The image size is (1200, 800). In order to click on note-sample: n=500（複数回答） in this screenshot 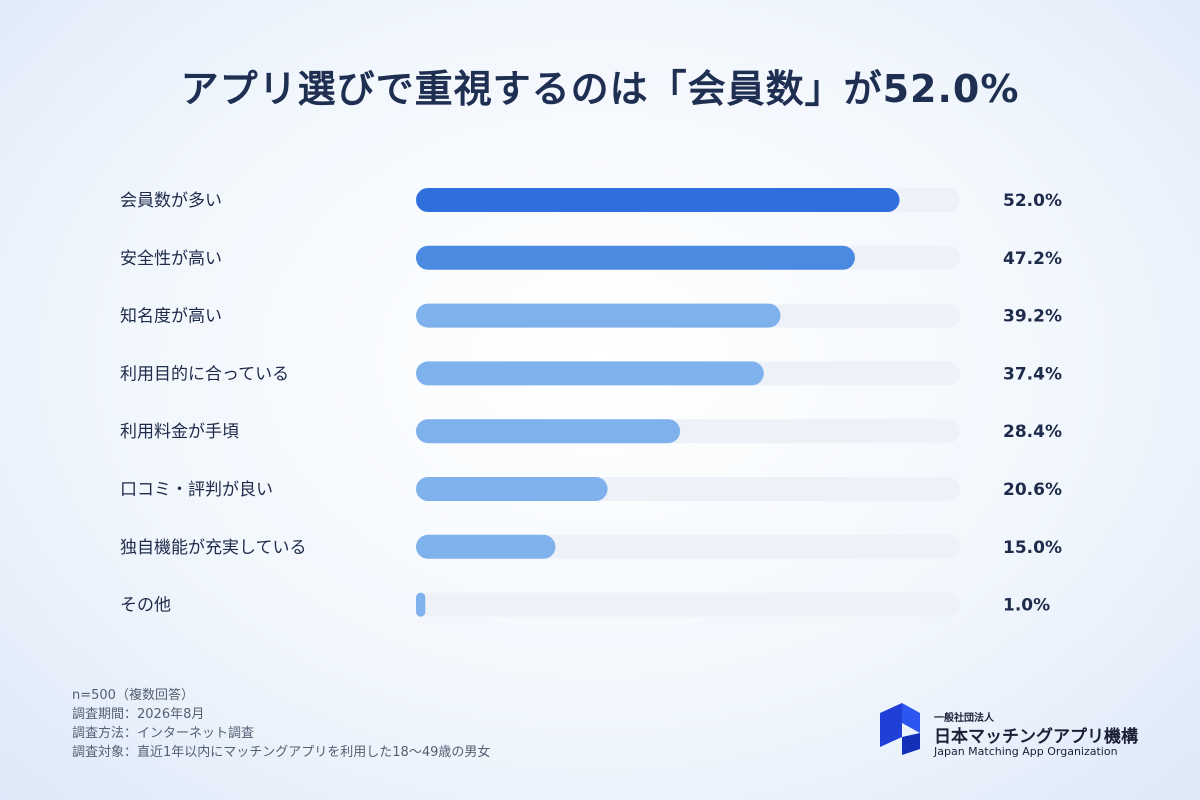, I will do `click(133, 695)`.